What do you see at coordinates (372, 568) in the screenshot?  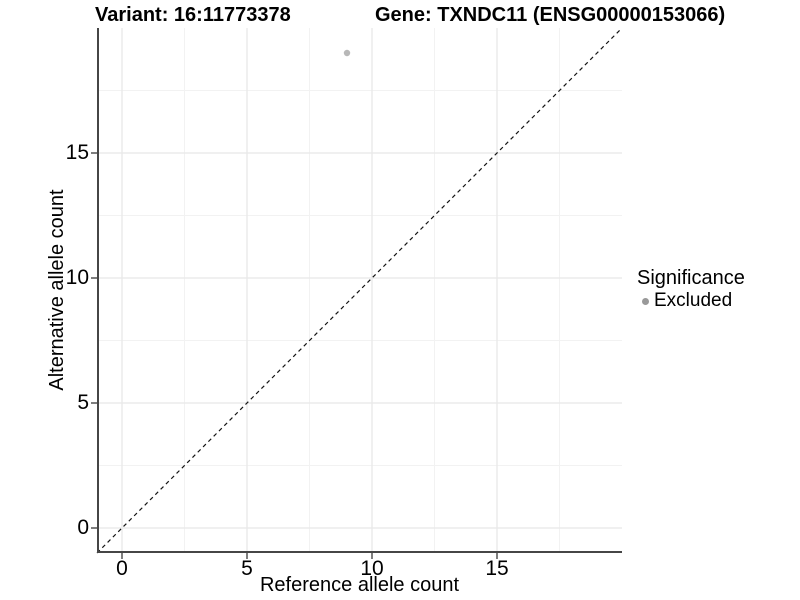 I see `x-tick-label: 10` at bounding box center [372, 568].